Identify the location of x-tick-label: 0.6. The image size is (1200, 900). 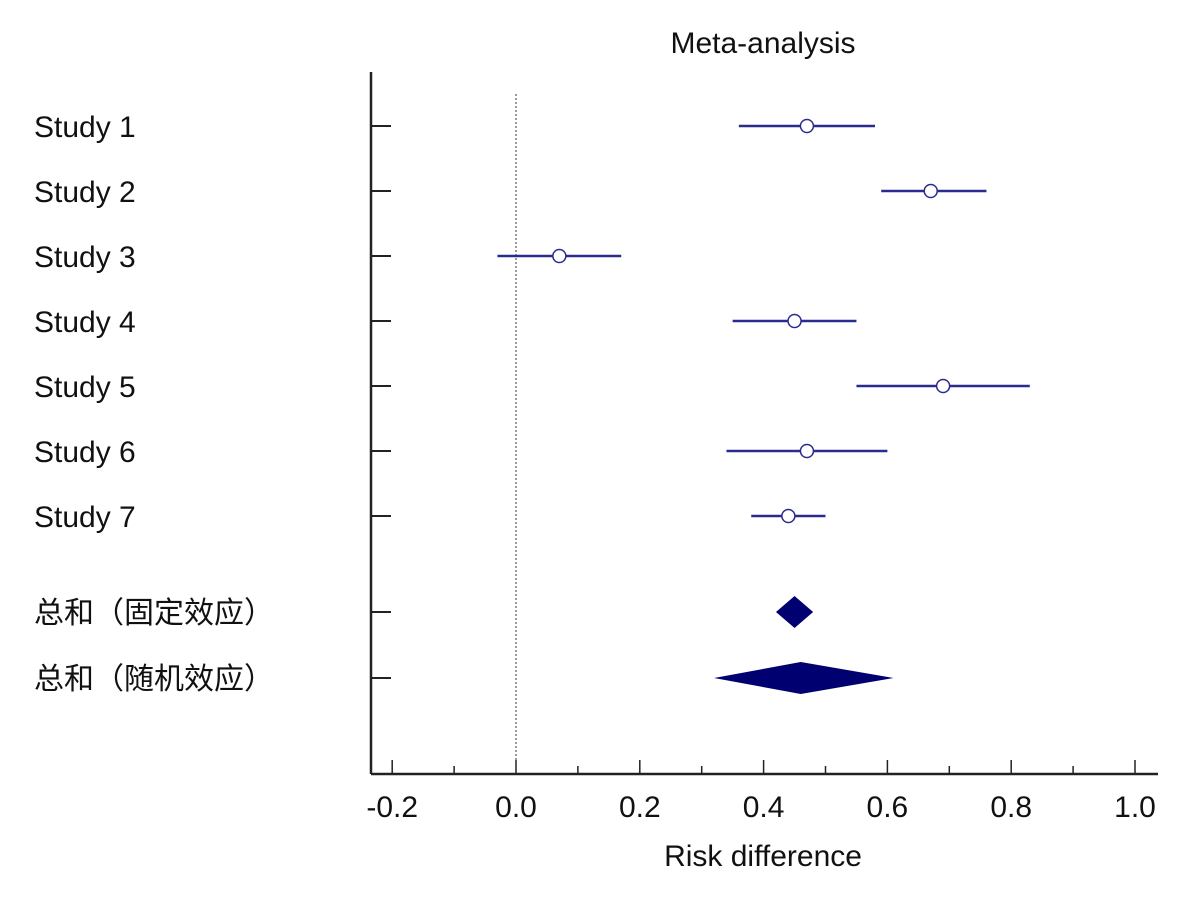
(888, 807).